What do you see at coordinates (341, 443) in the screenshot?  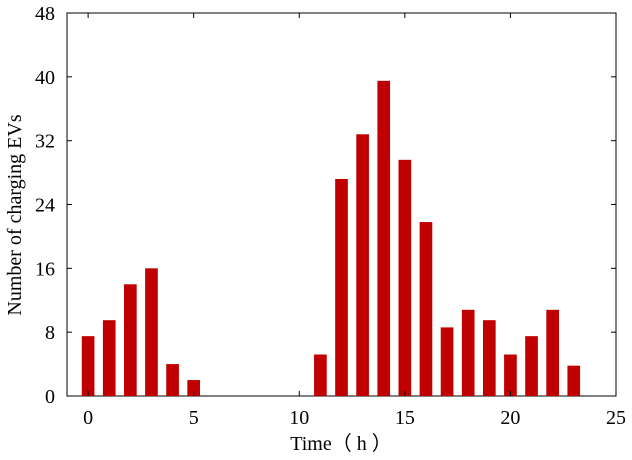 I see `x-axis-label: Time（ h ）` at bounding box center [341, 443].